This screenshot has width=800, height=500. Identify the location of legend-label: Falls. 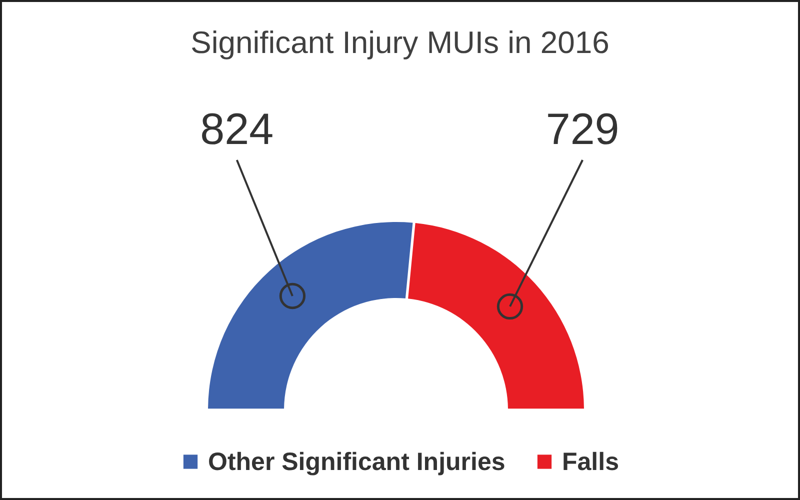
(590, 462).